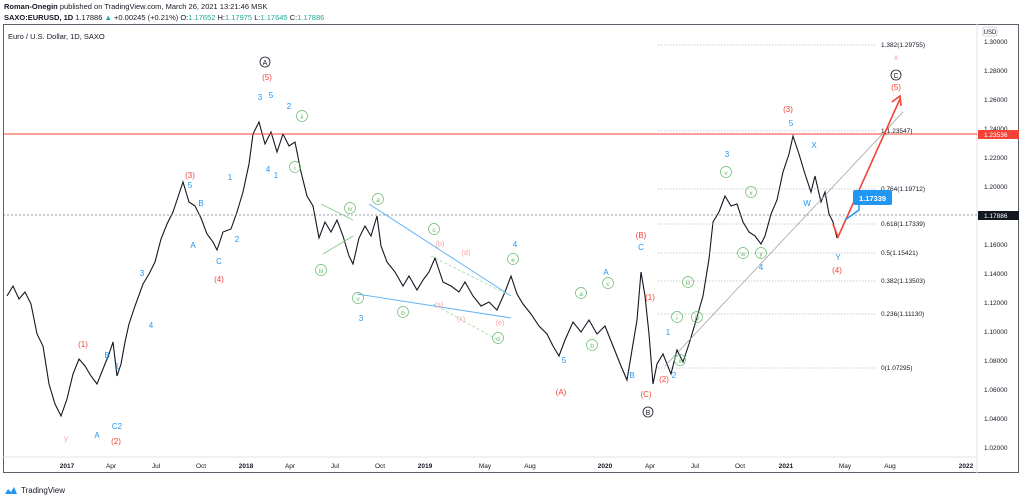 This screenshot has height=502, width=1024. What do you see at coordinates (425, 466) in the screenshot?
I see `svg-text: 2019` at bounding box center [425, 466].